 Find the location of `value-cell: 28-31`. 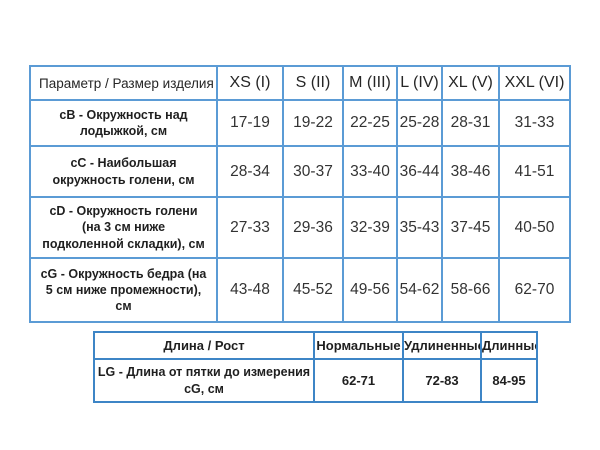

value-cell: 28-31 is located at coordinates (470, 123).